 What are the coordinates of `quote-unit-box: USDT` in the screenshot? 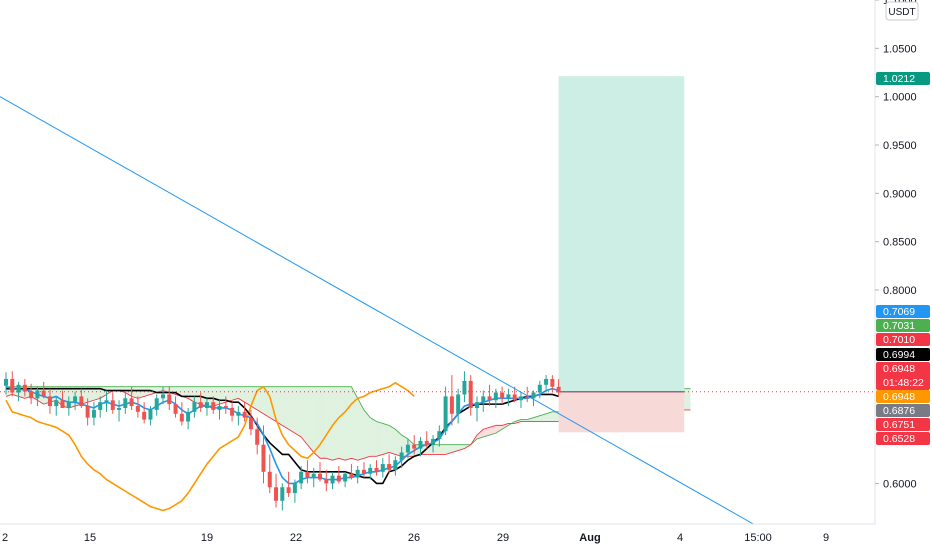 It's located at (902, 11).